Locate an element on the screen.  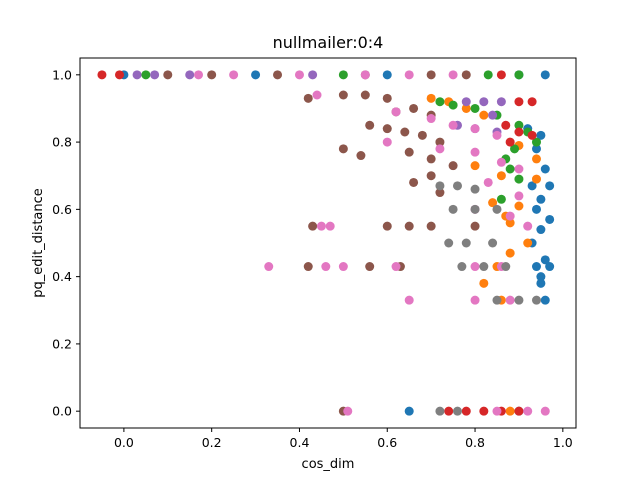
x-tick-label: 0.0 is located at coordinates (124, 442).